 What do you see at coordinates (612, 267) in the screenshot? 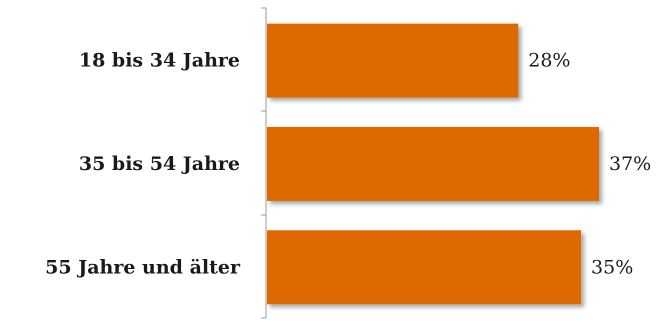
I see `value-label: 35%` at bounding box center [612, 267].